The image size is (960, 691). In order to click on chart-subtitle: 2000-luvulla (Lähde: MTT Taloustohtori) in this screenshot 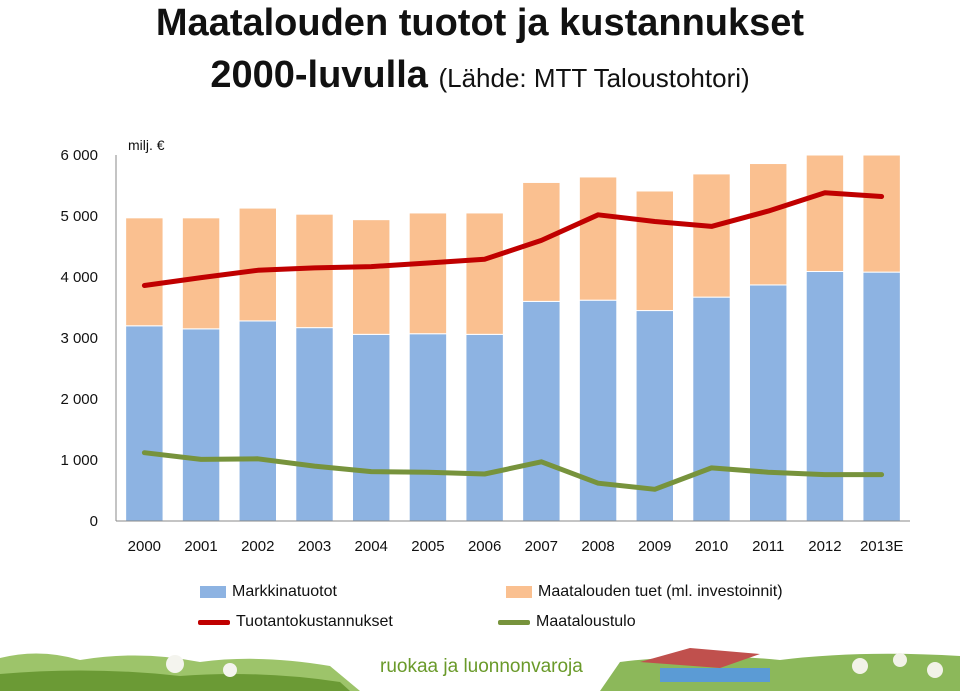, I will do `click(480, 75)`.